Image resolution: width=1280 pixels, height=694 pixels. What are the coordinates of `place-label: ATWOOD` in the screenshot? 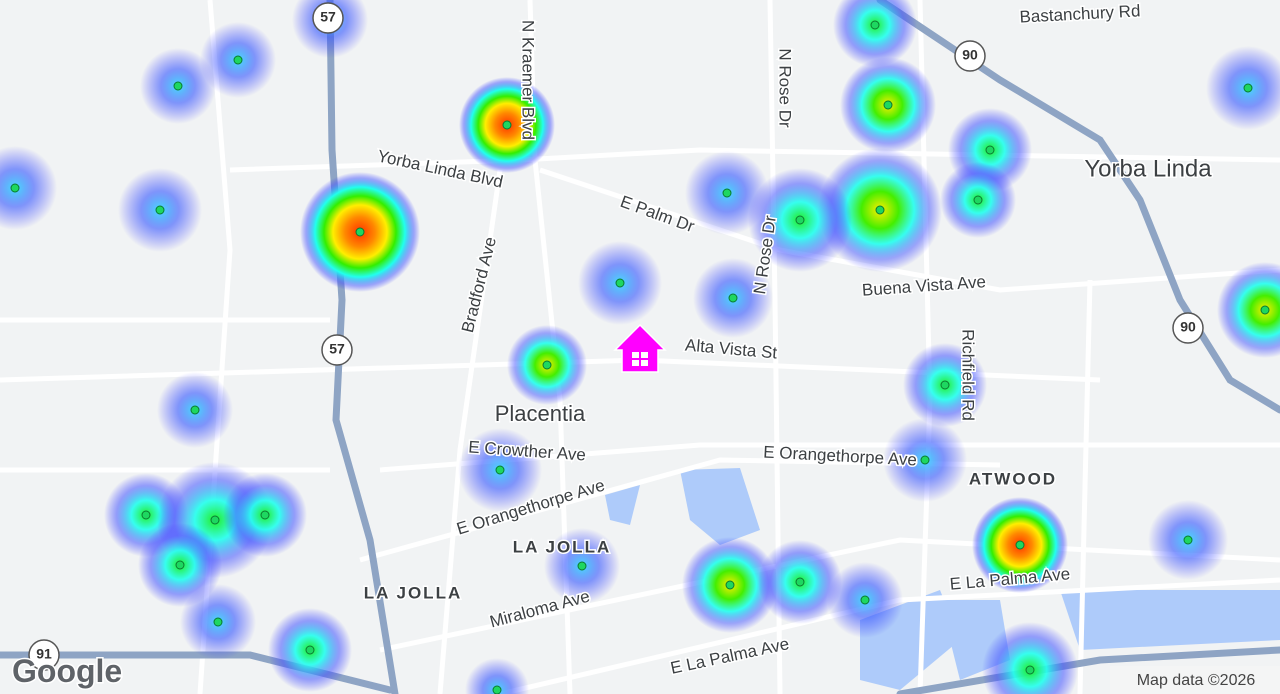 It's located at (1013, 478).